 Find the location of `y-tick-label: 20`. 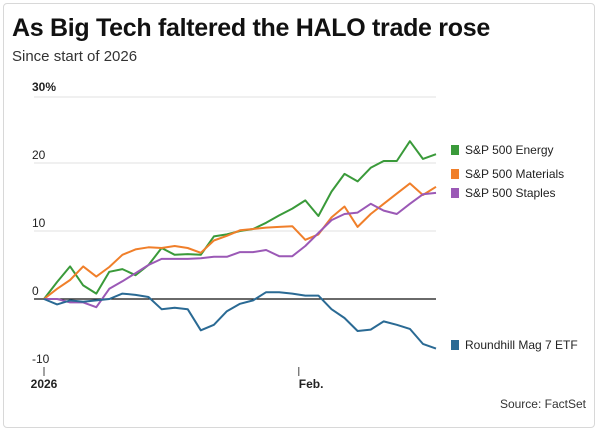

y-tick-label: 20 is located at coordinates (39, 155).